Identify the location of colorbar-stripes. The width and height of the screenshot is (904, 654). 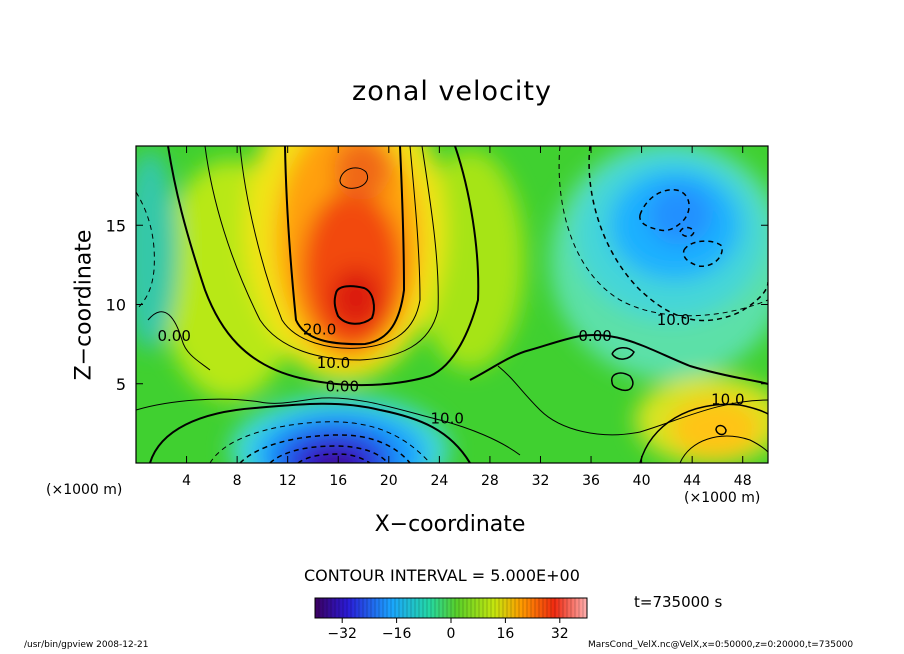
(451, 608).